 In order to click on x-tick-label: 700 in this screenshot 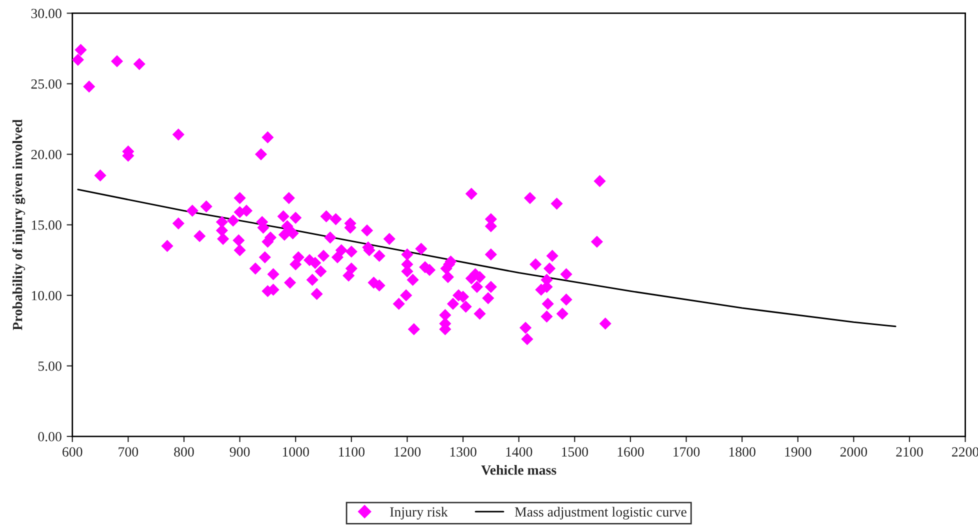, I will do `click(128, 452)`.